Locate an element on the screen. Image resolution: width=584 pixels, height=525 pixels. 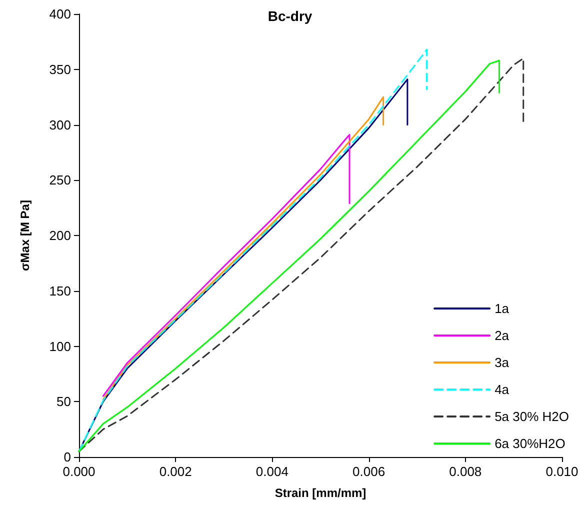
y-tick-label: 250 is located at coordinates (60, 180).